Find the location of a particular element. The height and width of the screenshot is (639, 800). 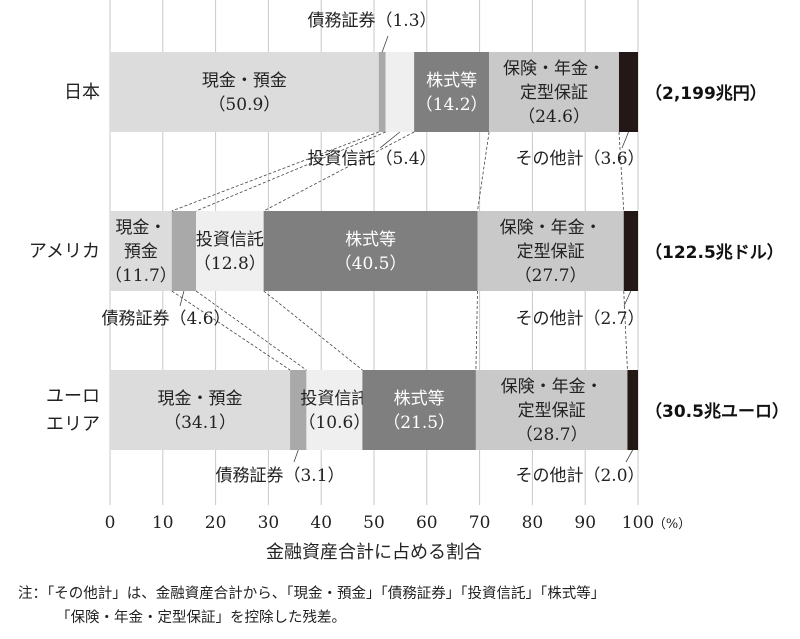

segment-label: （11.7） is located at coordinates (141, 276).